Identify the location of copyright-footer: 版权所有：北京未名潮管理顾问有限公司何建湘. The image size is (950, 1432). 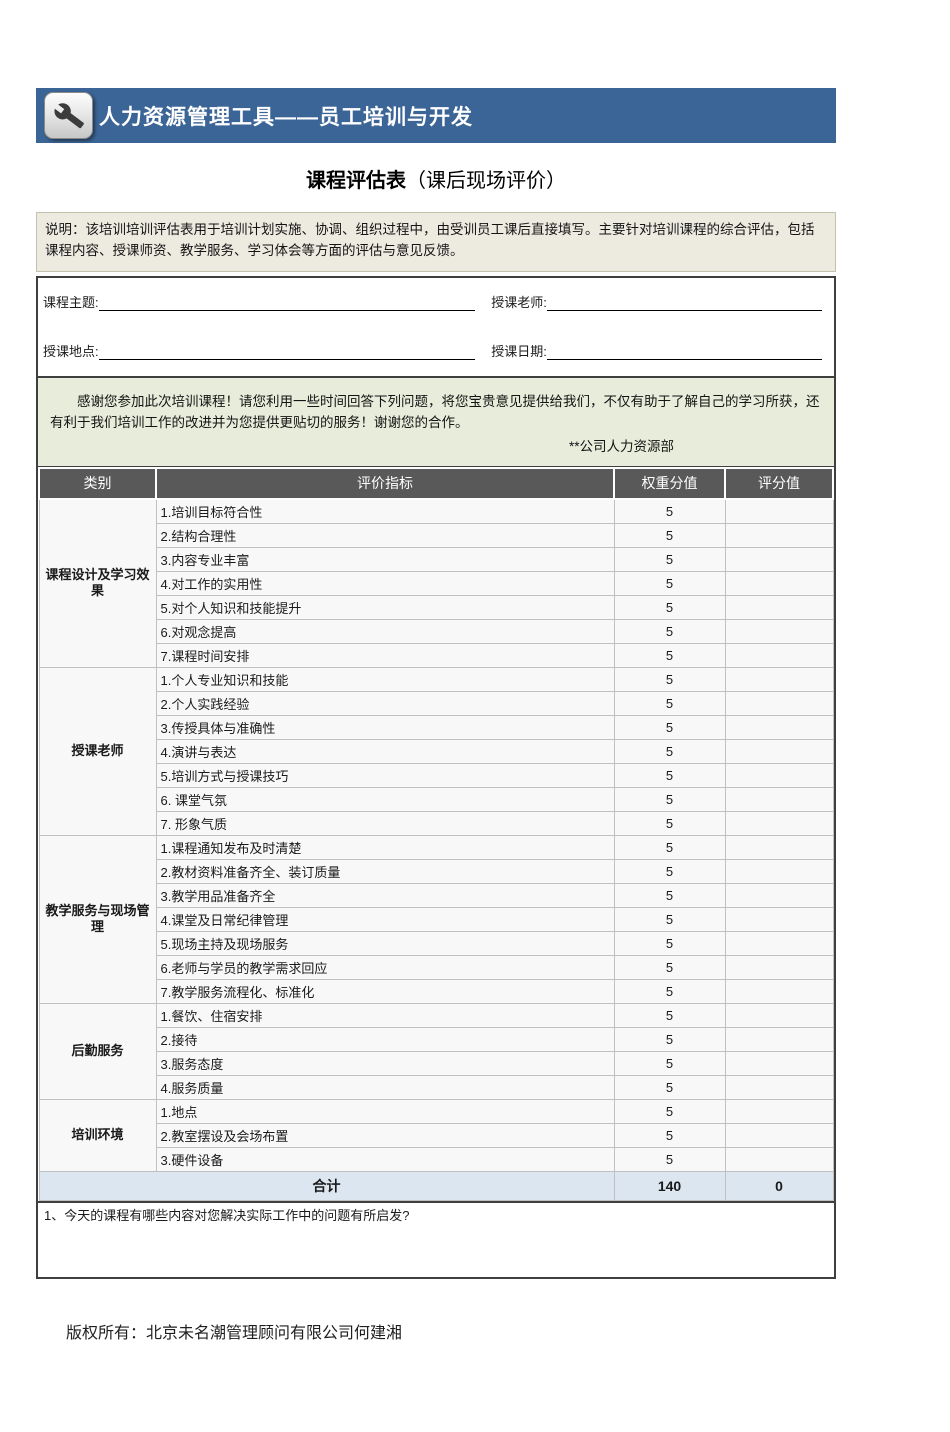
(234, 1333).